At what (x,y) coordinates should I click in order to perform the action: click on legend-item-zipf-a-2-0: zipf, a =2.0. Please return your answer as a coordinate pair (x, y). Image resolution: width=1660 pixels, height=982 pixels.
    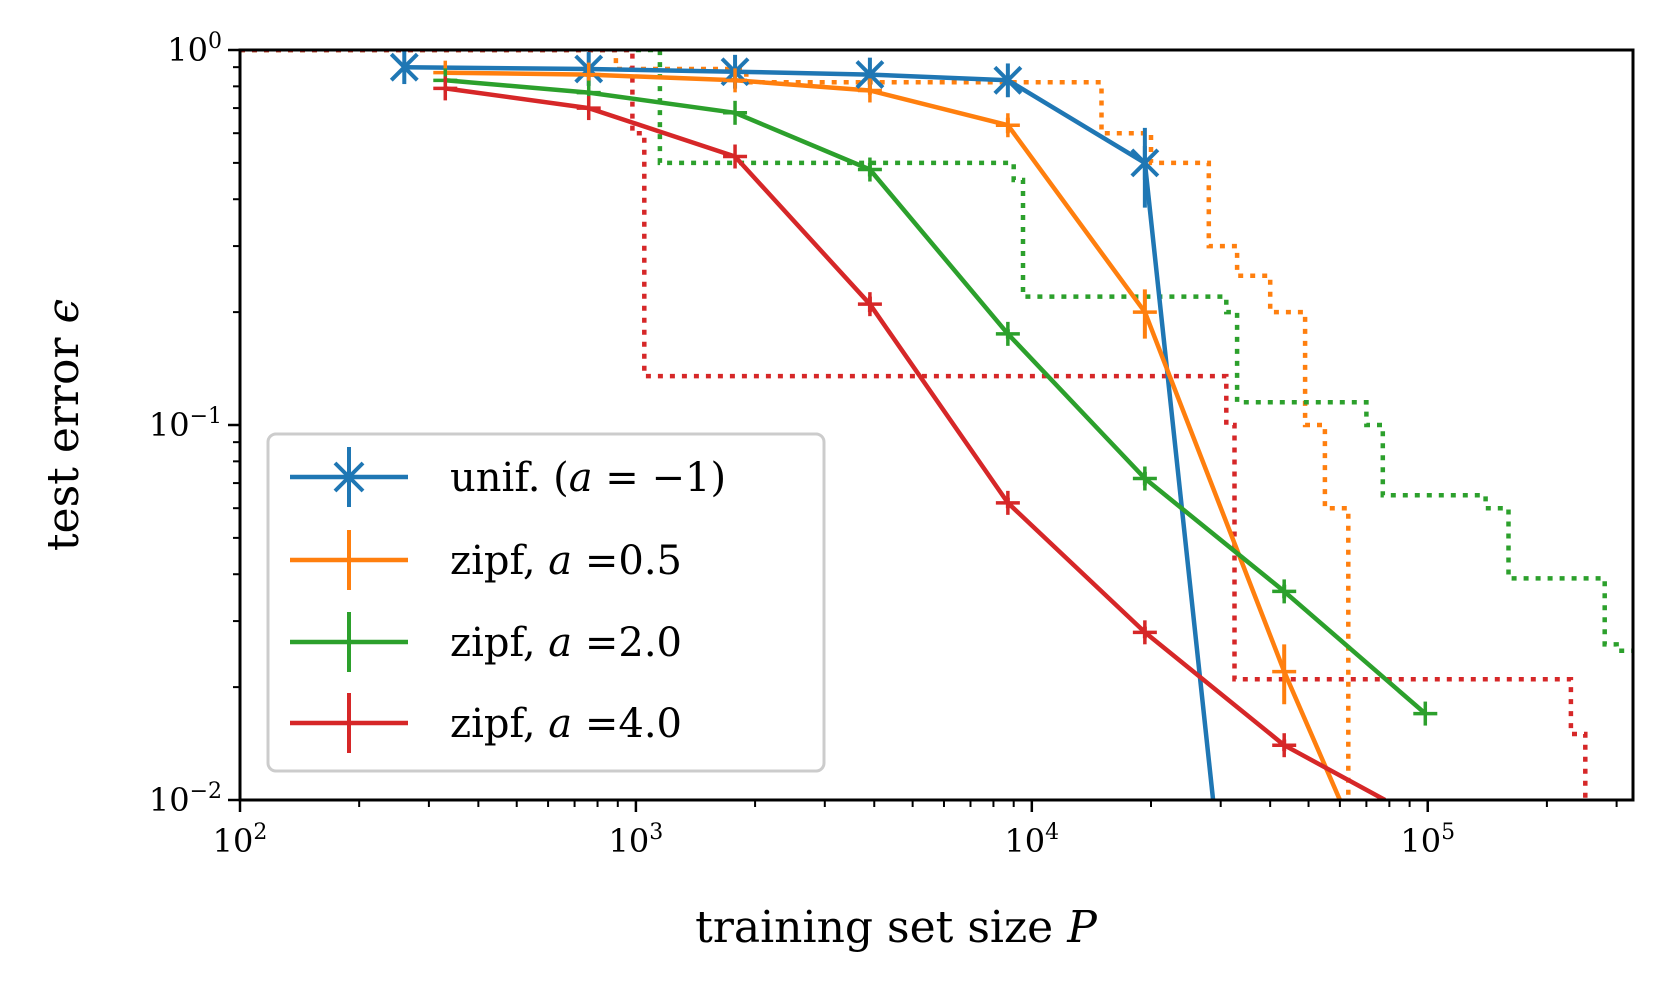
    Looking at the image, I should click on (486, 642).